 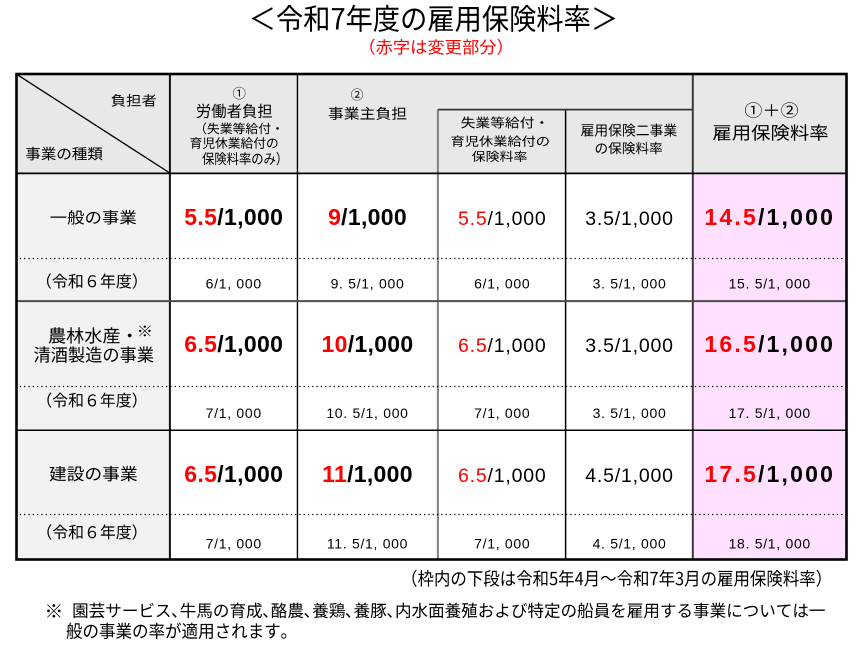 What do you see at coordinates (630, 544) in the screenshot?
I see `svg-text: 4. 5/1, 000` at bounding box center [630, 544].